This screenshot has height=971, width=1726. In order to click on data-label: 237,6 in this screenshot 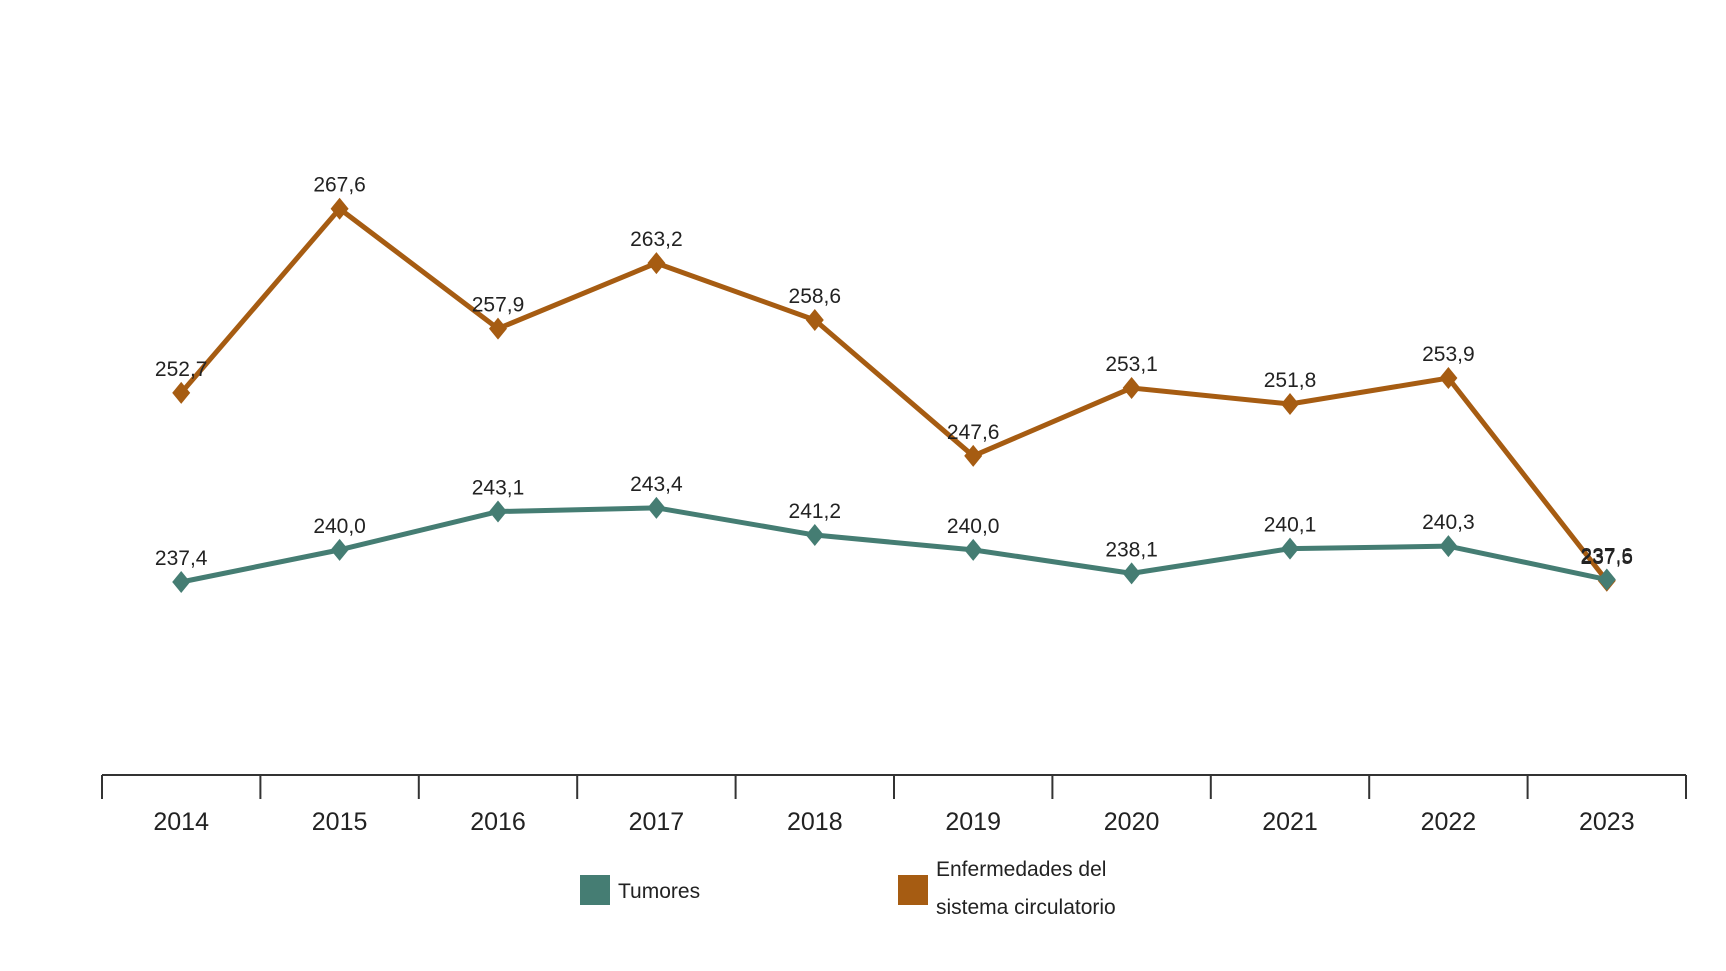, I will do `click(1607, 556)`.